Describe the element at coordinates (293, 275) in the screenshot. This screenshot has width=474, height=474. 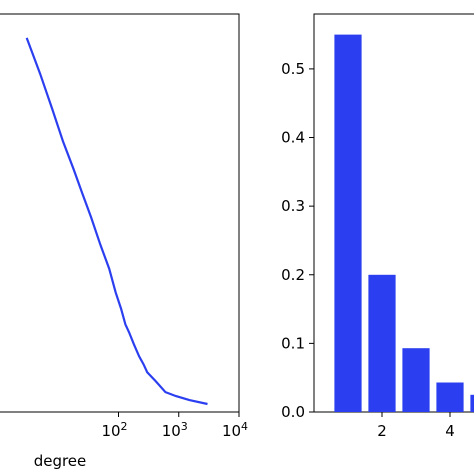
I see `right-y-tick-label: 0.2` at that location.